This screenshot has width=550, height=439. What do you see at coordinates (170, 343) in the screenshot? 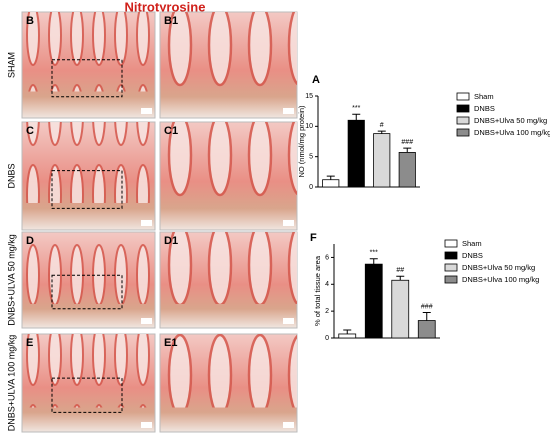
I see `panel-label: E1` at bounding box center [170, 343].